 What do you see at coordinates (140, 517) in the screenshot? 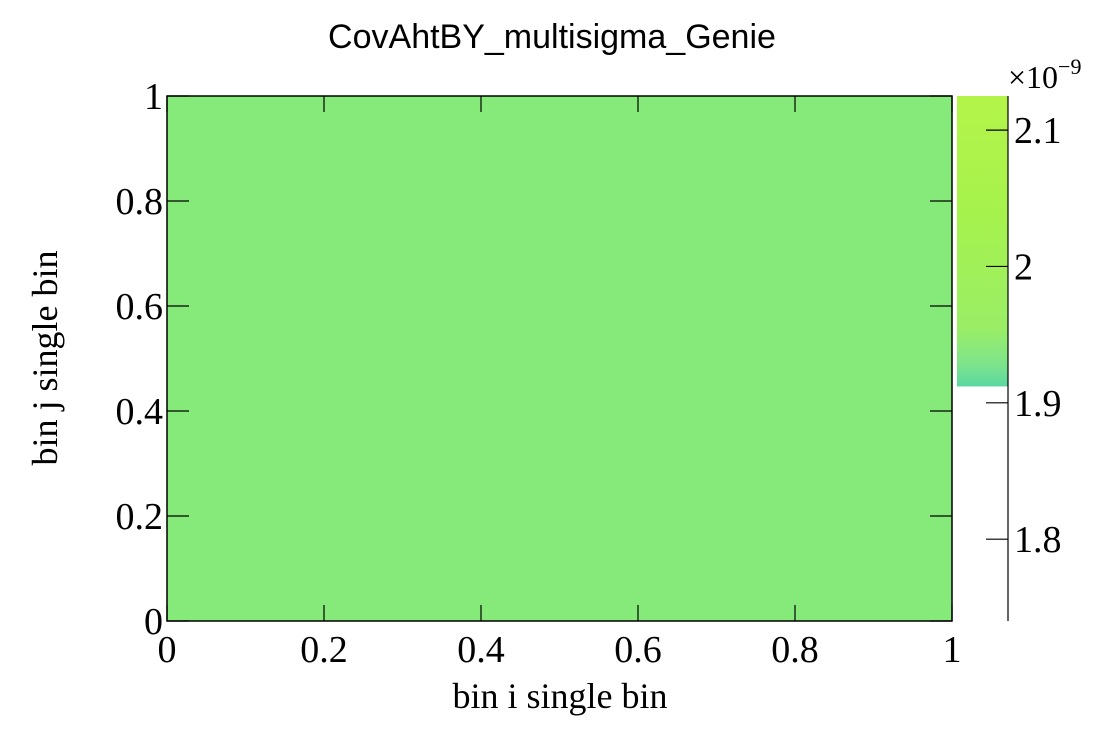
I see `y-tick-label: 0.2` at bounding box center [140, 517].